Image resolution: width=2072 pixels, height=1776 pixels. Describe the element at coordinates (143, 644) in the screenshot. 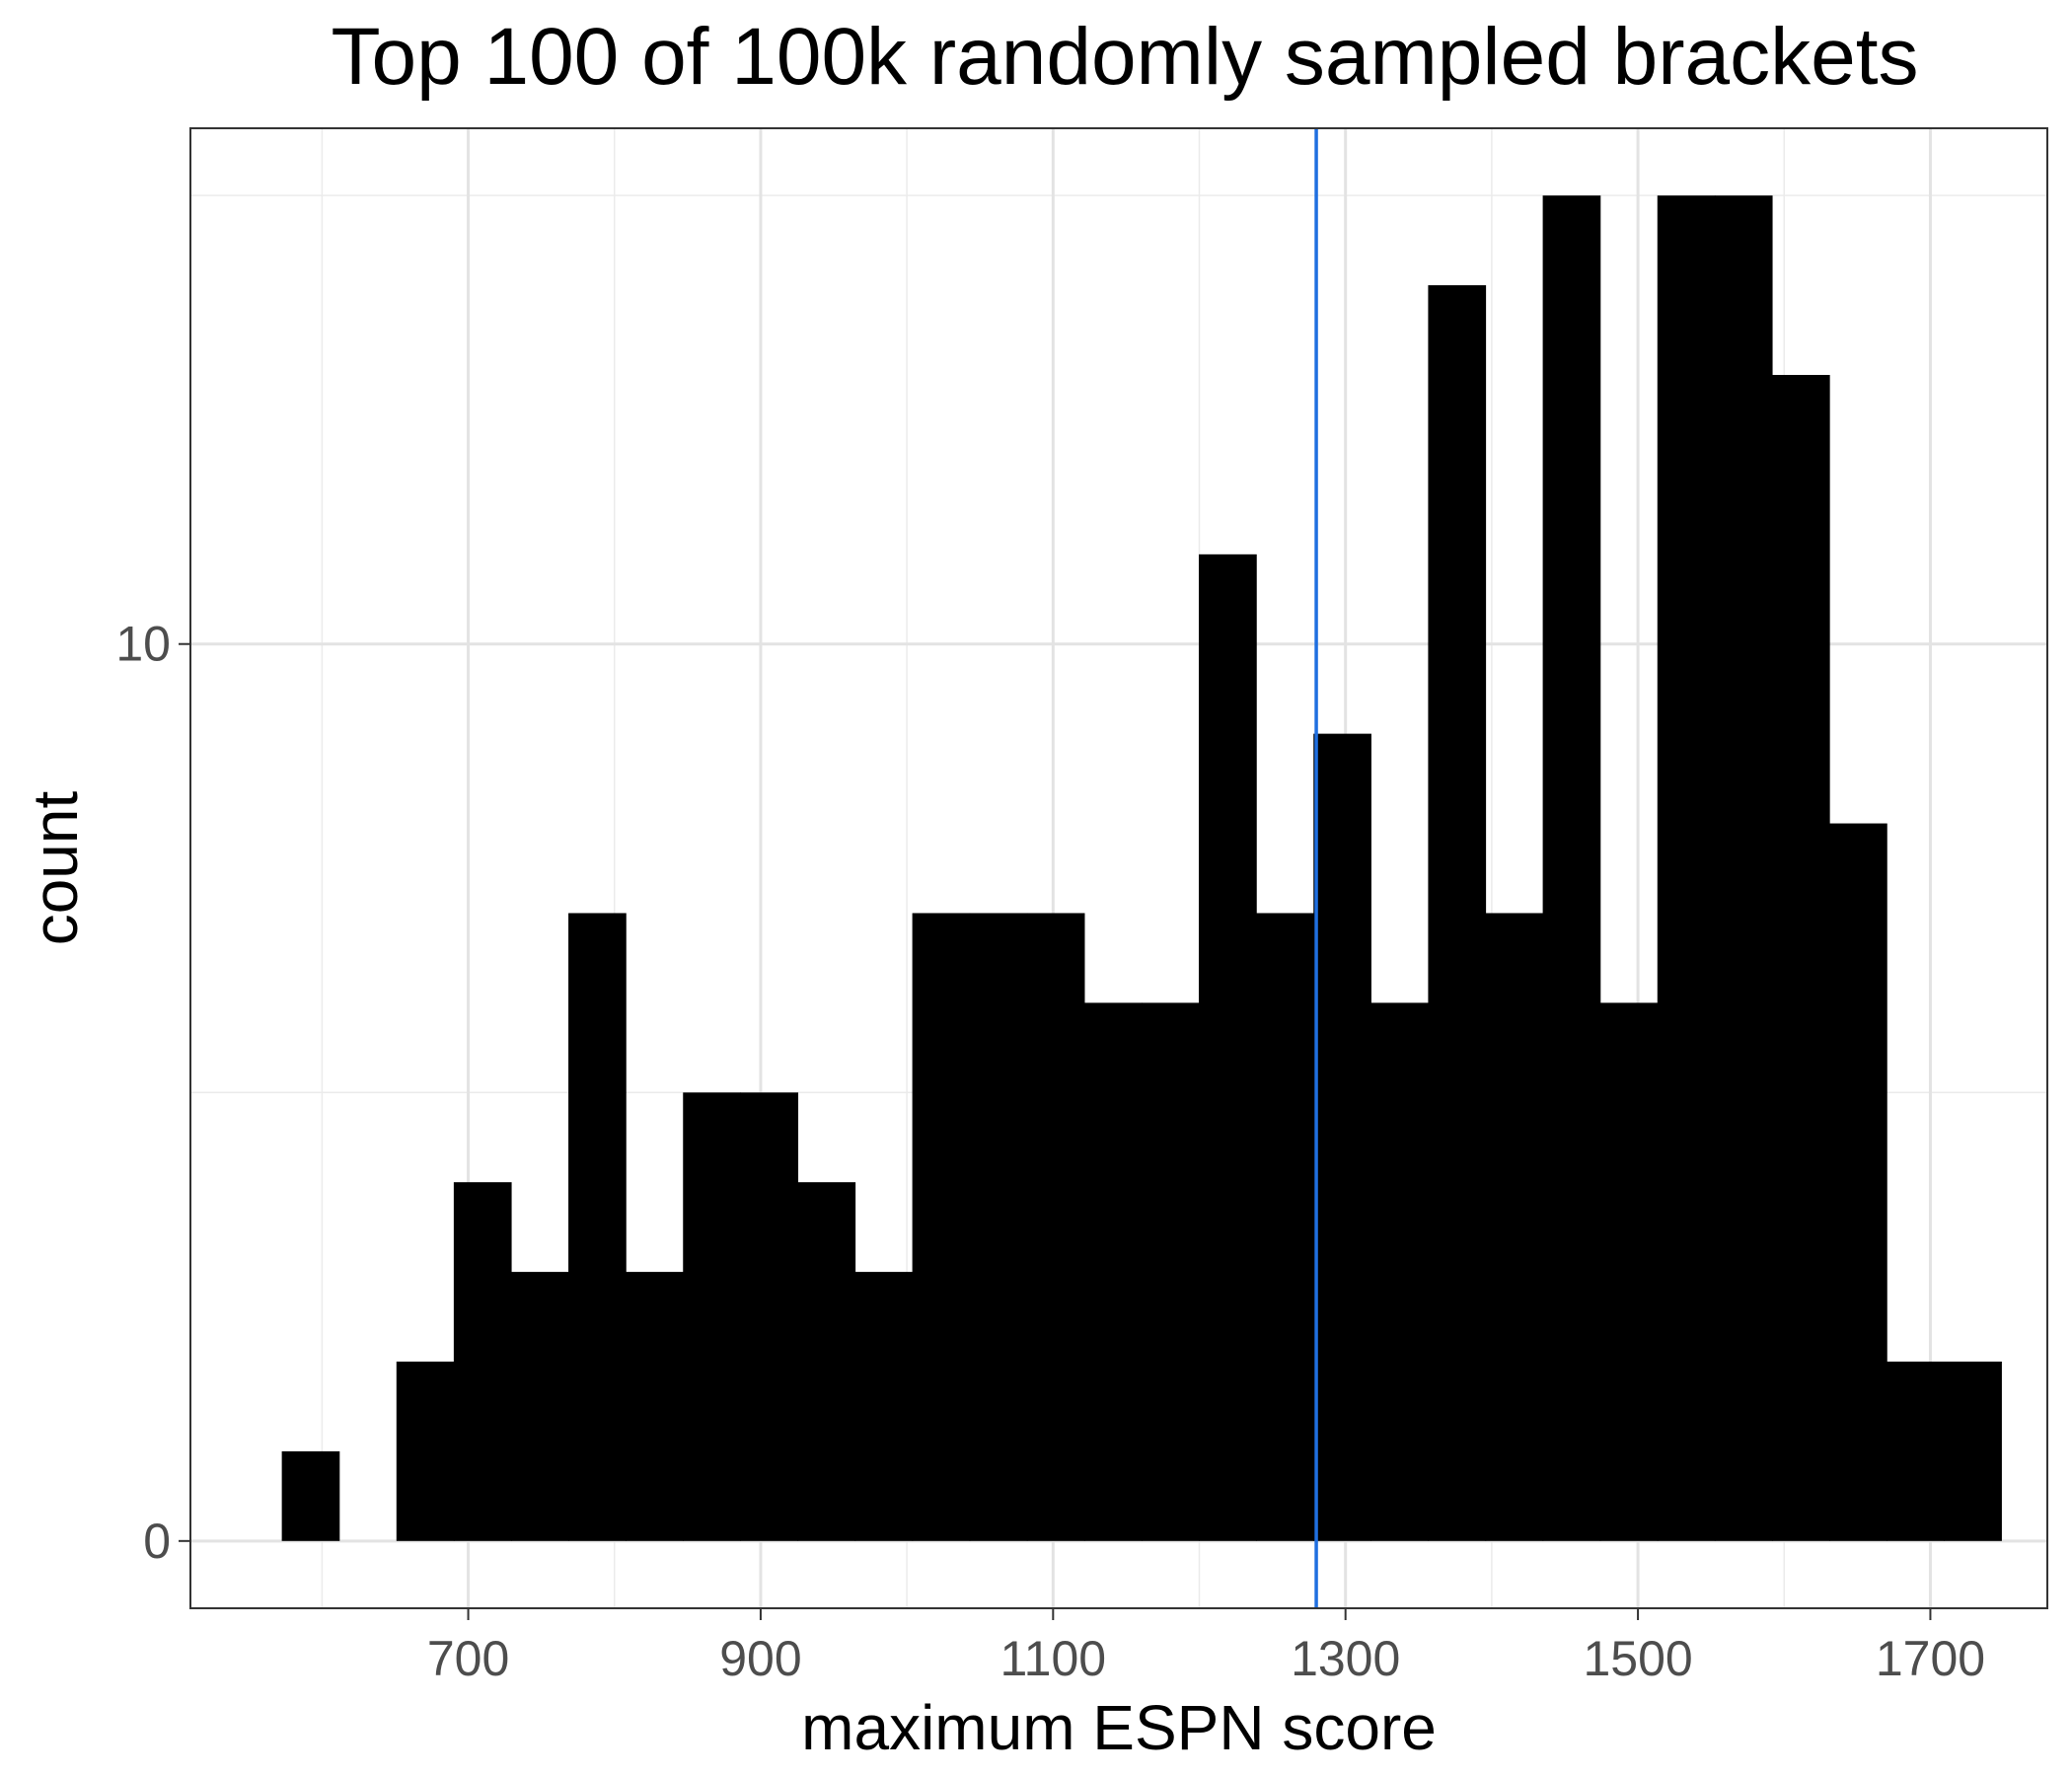

I see `y-tick-label: 10` at that location.